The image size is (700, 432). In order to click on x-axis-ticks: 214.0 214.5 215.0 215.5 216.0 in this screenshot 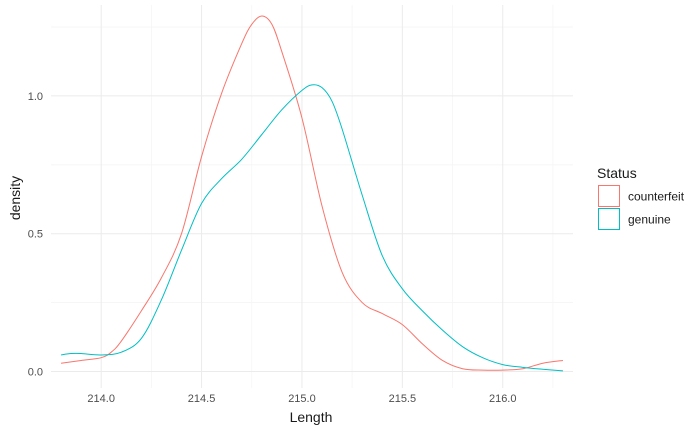, I will do `click(301, 399)`.